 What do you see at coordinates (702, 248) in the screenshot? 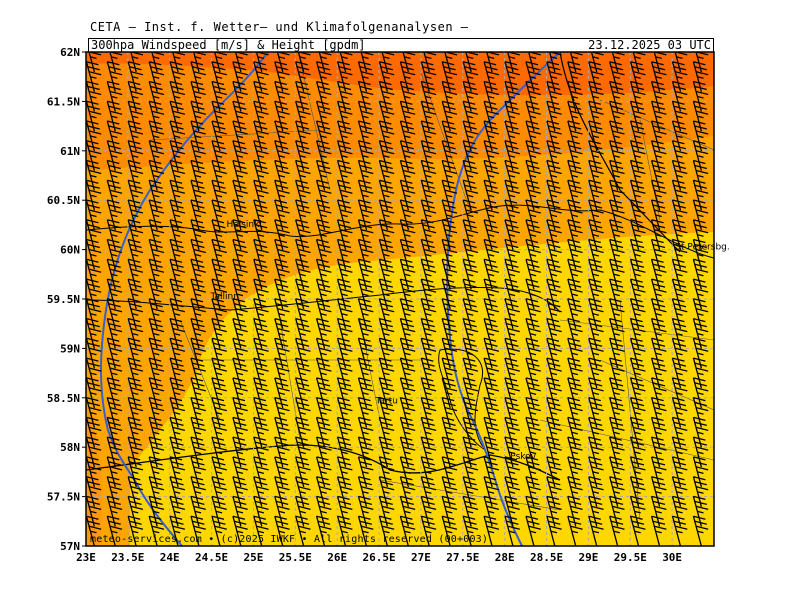
I see `city-label: St Petersbg.` at bounding box center [702, 248].